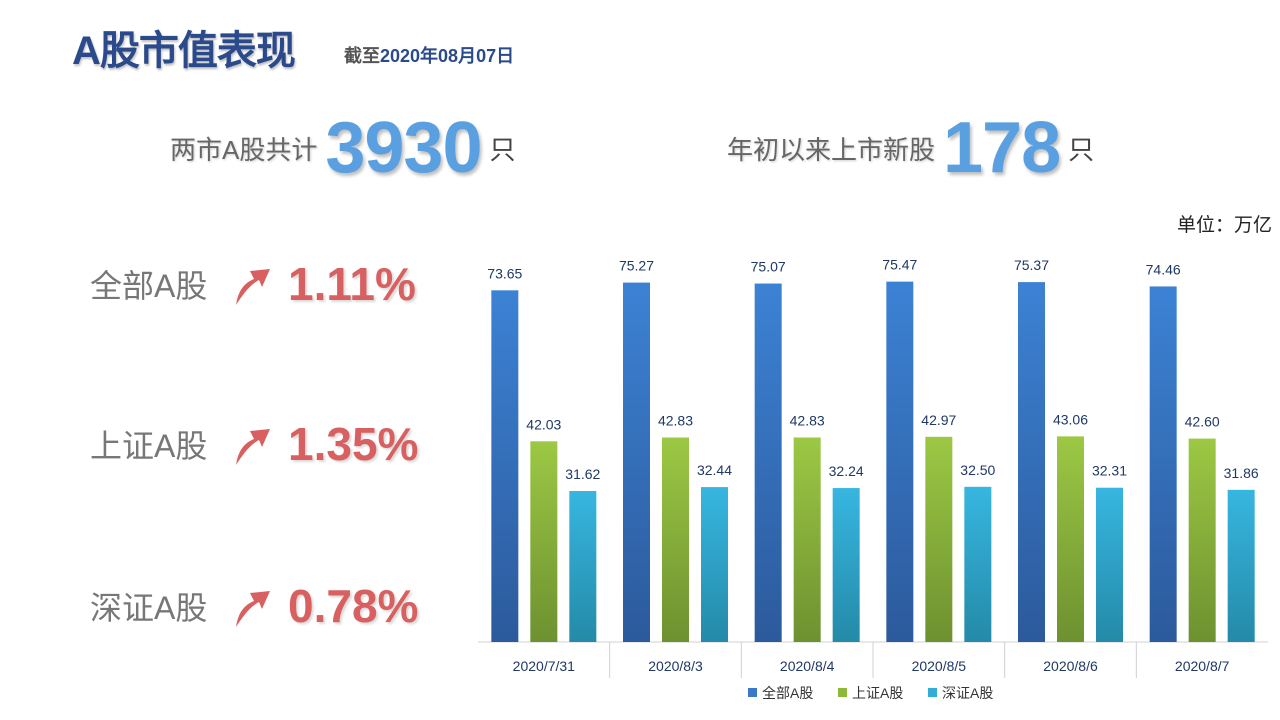 This screenshot has height=720, width=1280. Describe the element at coordinates (1070, 666) in the screenshot. I see `x-tick-label: 2020/8/6` at that location.